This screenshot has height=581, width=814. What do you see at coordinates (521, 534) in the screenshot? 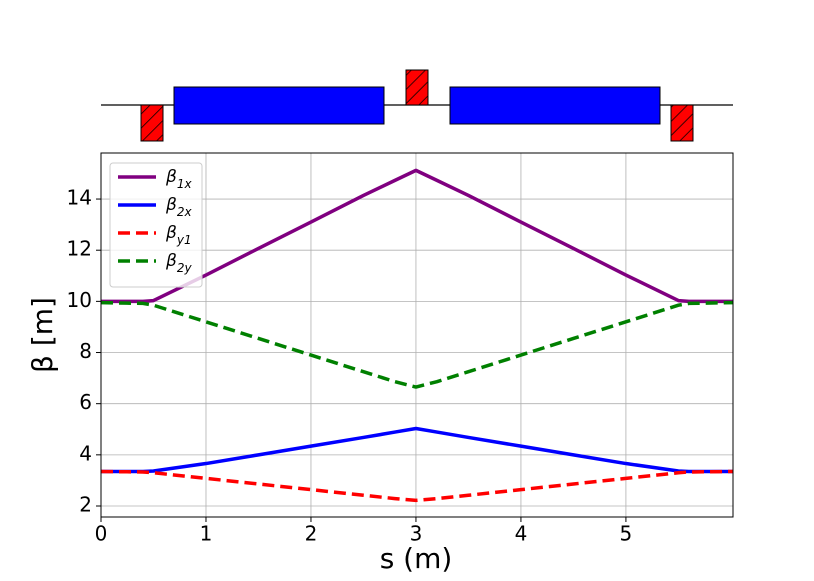
I see `x-tick-label: 4` at bounding box center [521, 534].